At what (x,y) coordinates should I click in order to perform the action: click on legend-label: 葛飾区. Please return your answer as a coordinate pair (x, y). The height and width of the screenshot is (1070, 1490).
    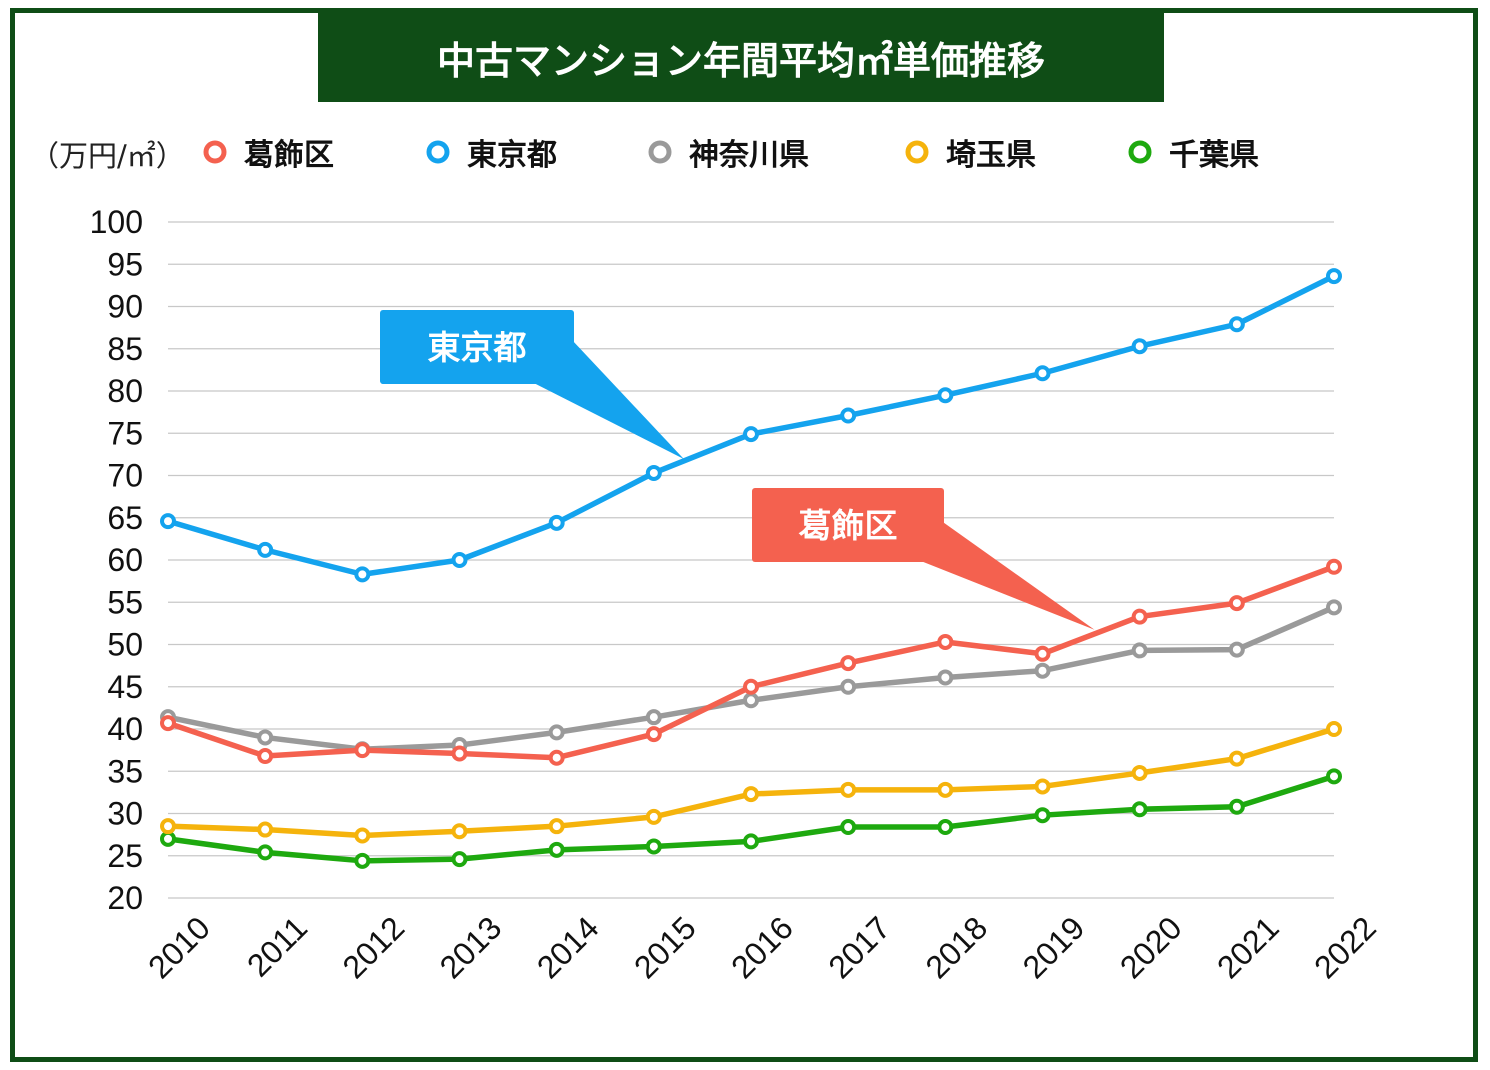
    Looking at the image, I should click on (289, 155).